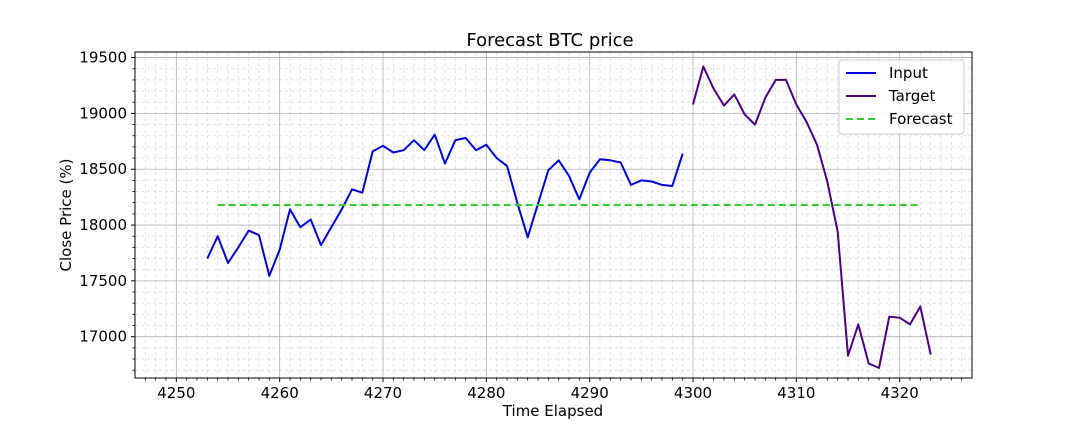 The image size is (1080, 432). I want to click on x-tick-label: 4300, so click(693, 393).